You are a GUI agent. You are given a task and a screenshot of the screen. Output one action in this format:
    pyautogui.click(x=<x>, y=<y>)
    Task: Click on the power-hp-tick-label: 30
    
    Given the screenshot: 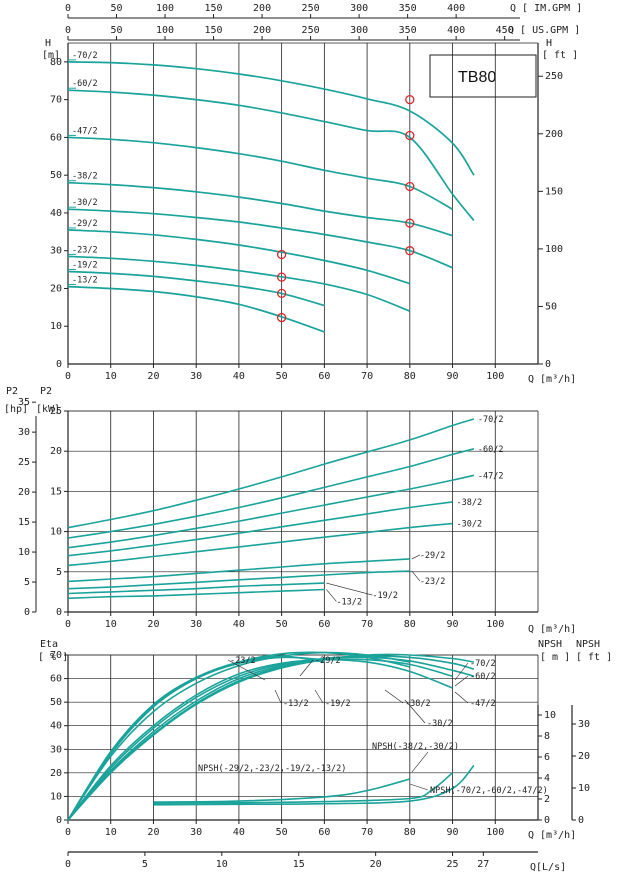 What is the action you would take?
    pyautogui.click(x=24, y=432)
    